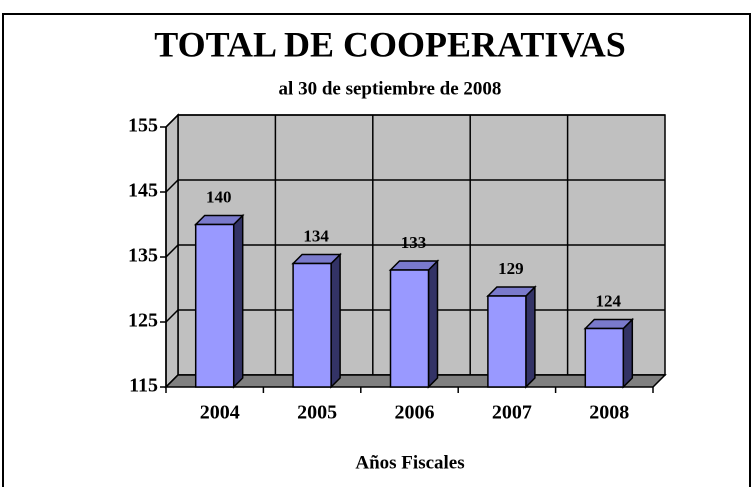  What do you see at coordinates (143, 126) in the screenshot?
I see `y-tick-label: 155` at bounding box center [143, 126].